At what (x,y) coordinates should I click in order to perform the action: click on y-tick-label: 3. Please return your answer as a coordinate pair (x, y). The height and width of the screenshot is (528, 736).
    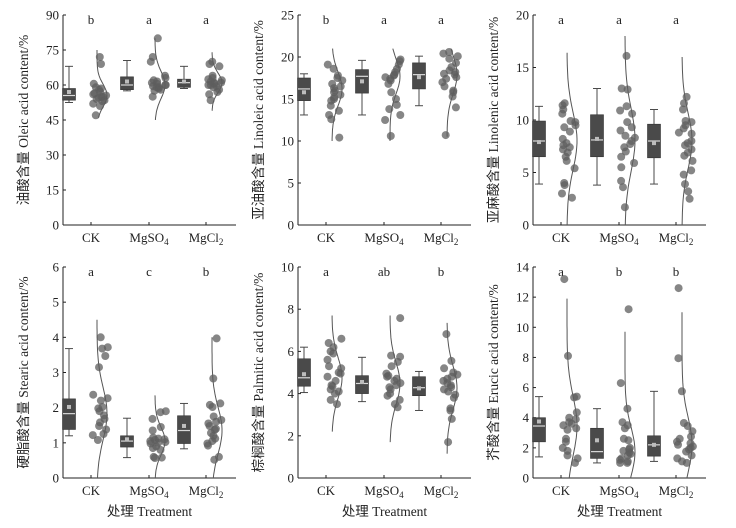
    Looking at the image, I should click on (56, 372).